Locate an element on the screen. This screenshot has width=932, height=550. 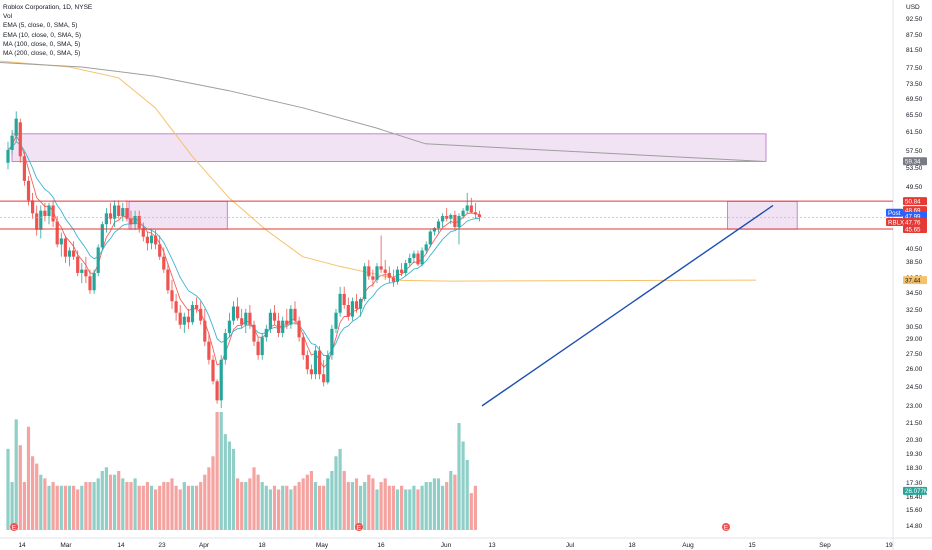
ema10-legend: EMA (10, close, 0, SMA, 5) is located at coordinates (42, 35).